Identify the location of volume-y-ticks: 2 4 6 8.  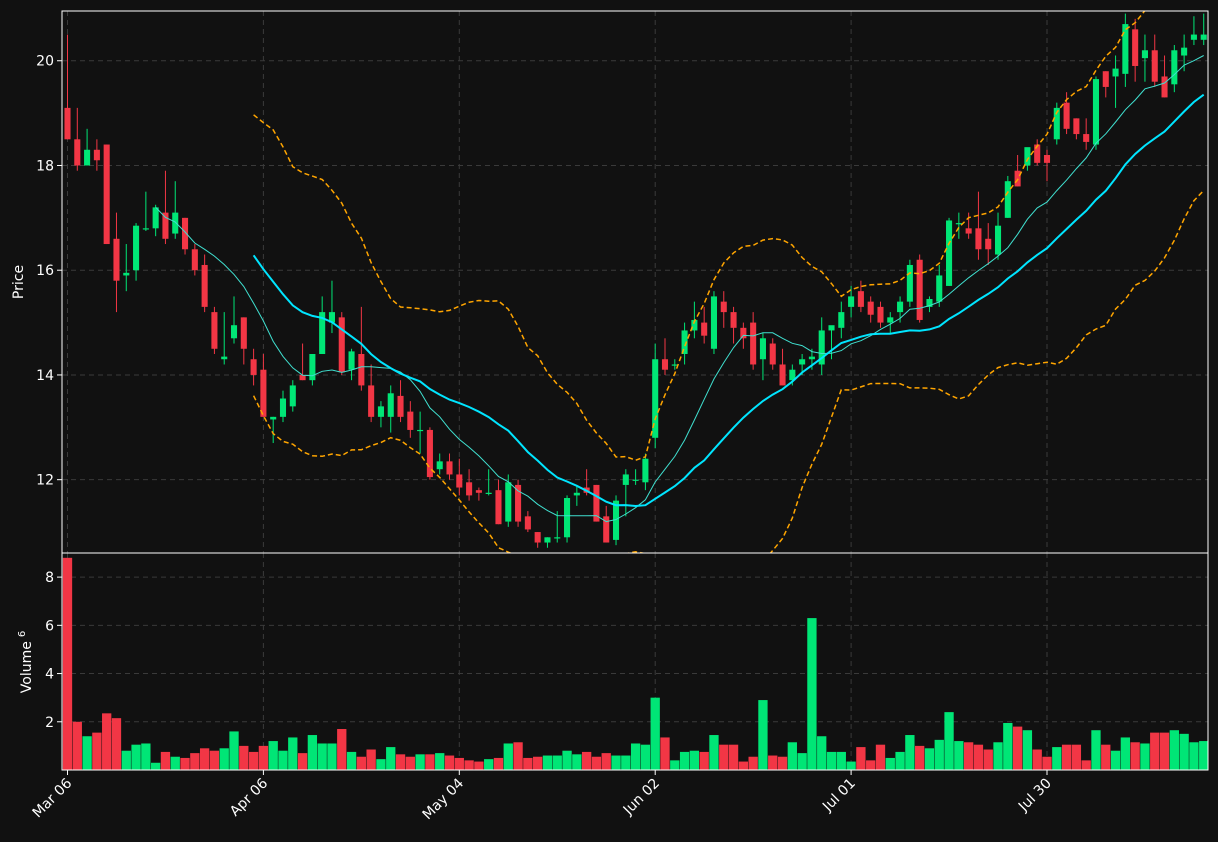
(53, 650).